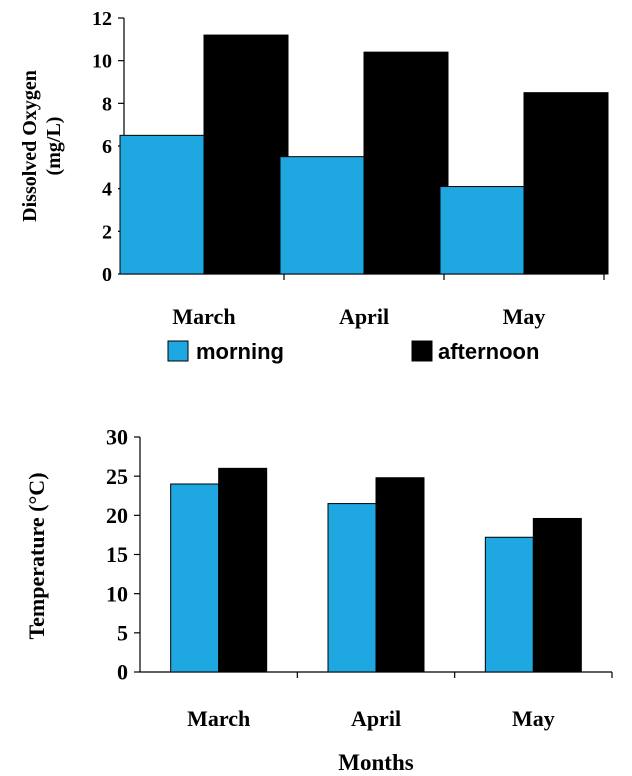 The width and height of the screenshot is (632, 776). What do you see at coordinates (509, 604) in the screenshot?
I see `bar-series-1-may` at bounding box center [509, 604].